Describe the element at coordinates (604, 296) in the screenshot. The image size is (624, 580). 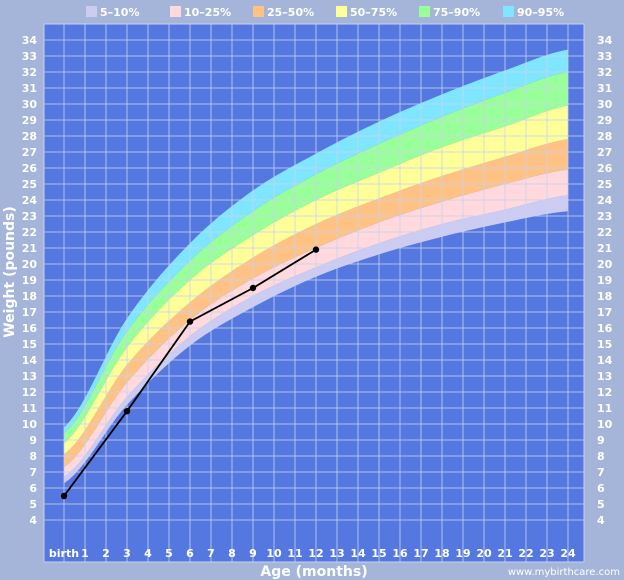
I see `y-tick-label-right: 18` at that location.